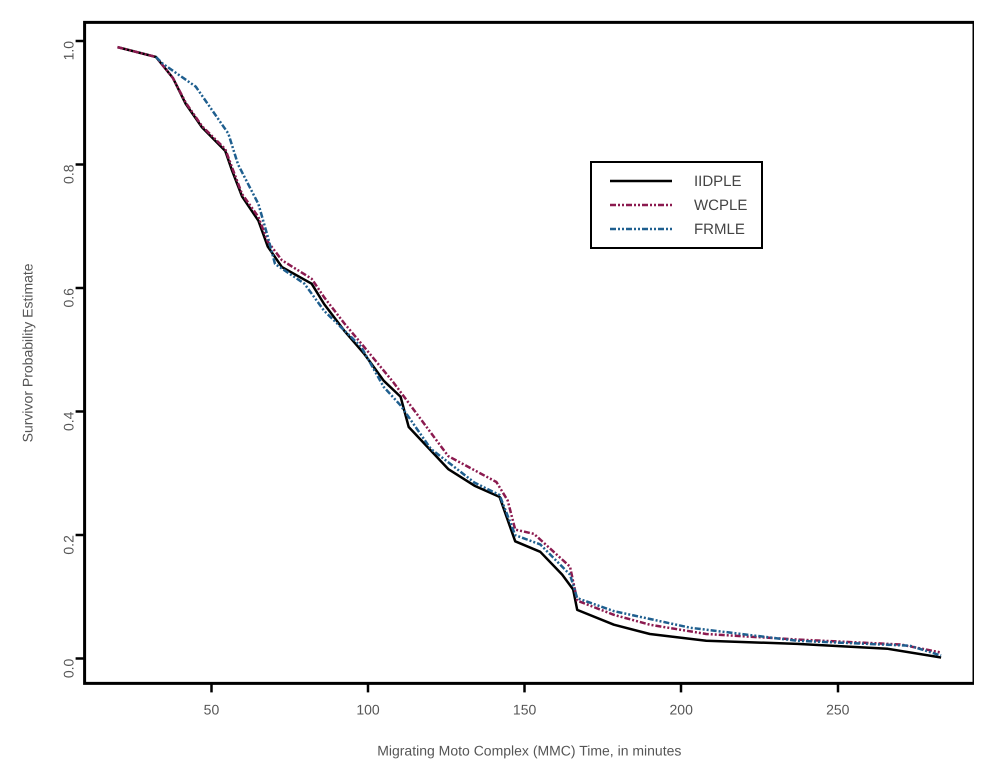 The height and width of the screenshot is (782, 982). I want to click on legend-label: WCPLE, so click(721, 205).